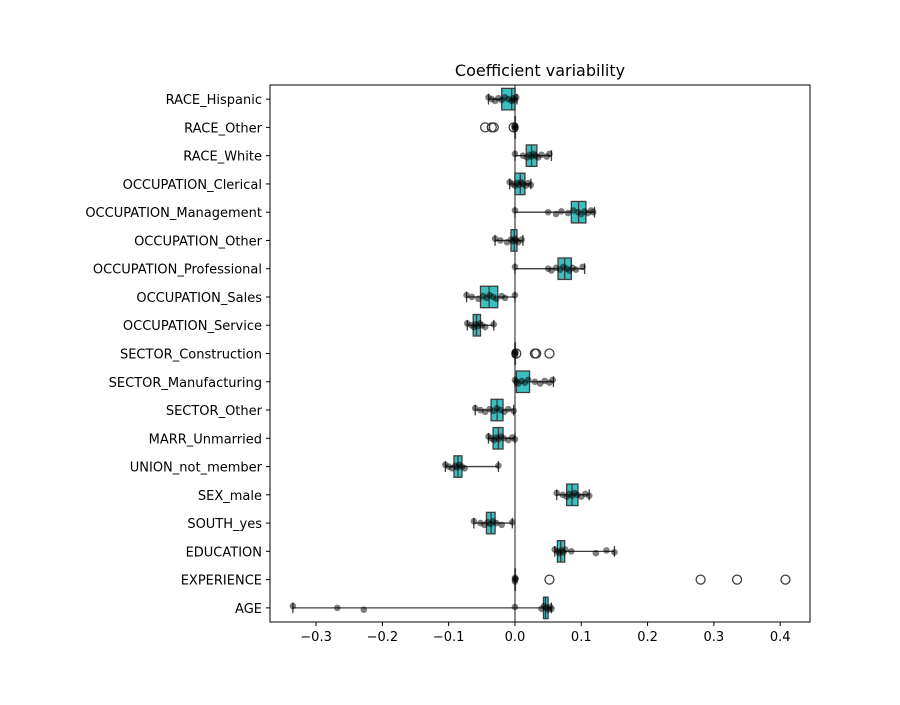 Image resolution: width=900 pixels, height=705 pixels. What do you see at coordinates (780, 637) in the screenshot?
I see `x-tick-label: 0.4` at bounding box center [780, 637].